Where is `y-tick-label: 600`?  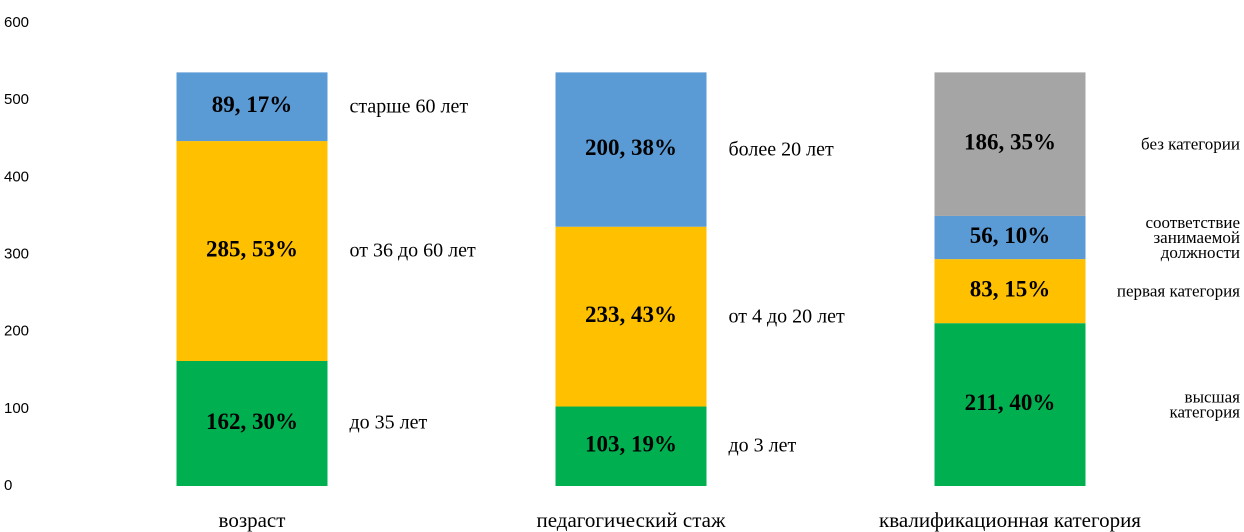
y-tick-label: 600 is located at coordinates (16, 22).